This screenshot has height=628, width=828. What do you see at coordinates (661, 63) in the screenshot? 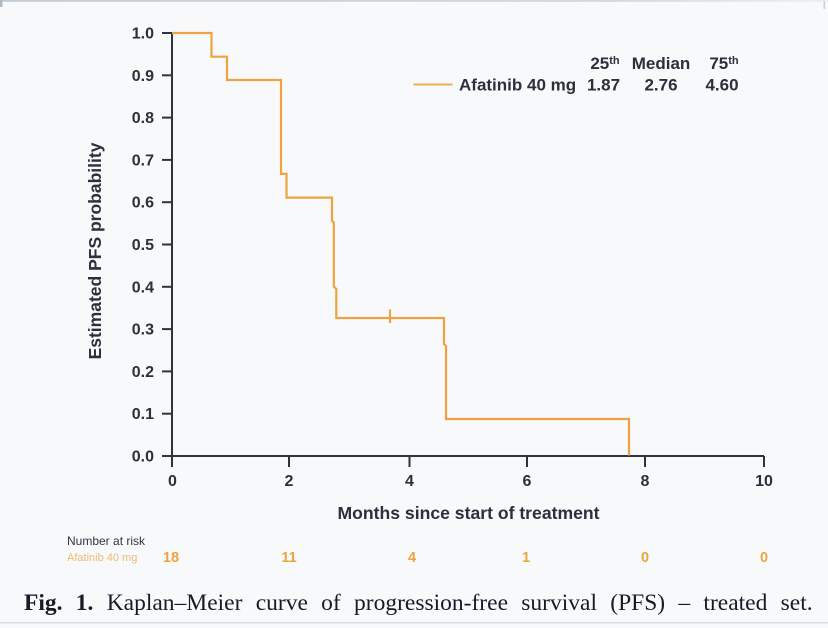
I see `svg-text: Median` at bounding box center [661, 63].